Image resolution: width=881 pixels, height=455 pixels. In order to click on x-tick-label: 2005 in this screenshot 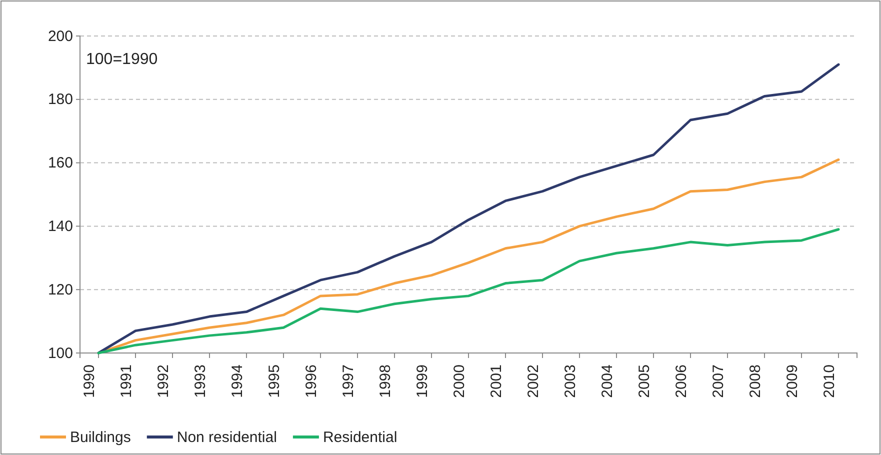, I will do `click(644, 381)`.